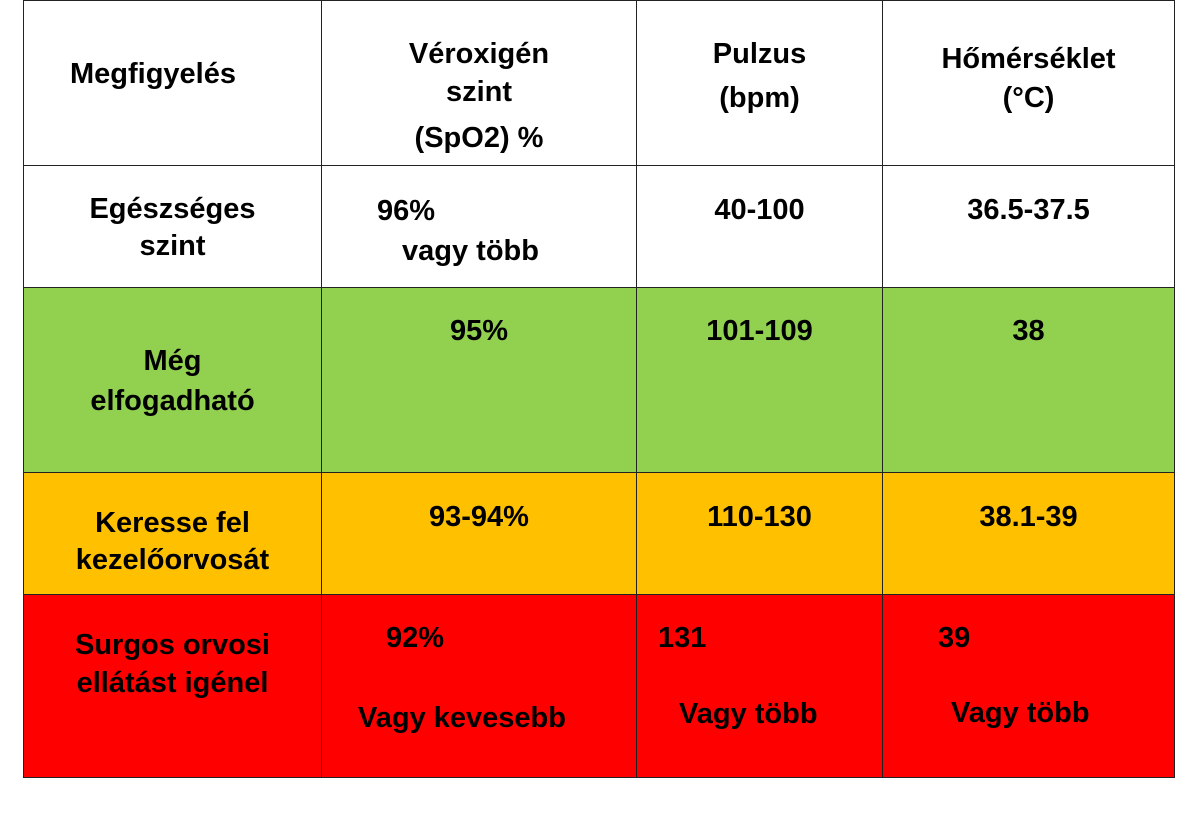  Describe the element at coordinates (1028, 59) in the screenshot. I see `header-temp-line1: Hőmérséklet` at that location.